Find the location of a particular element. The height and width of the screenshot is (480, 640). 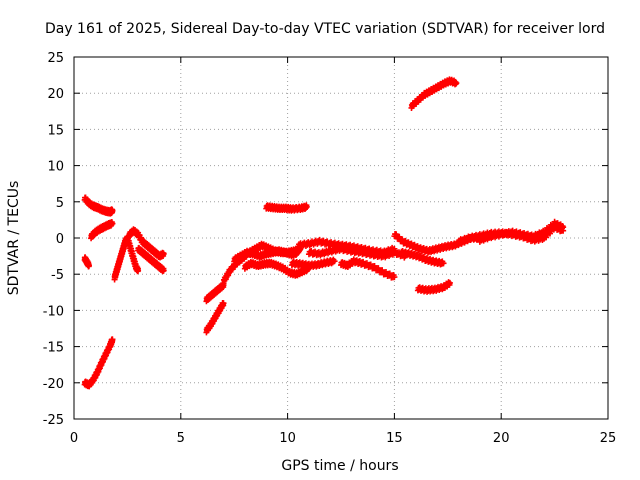

y-tick-label: 10 is located at coordinates (55, 167).